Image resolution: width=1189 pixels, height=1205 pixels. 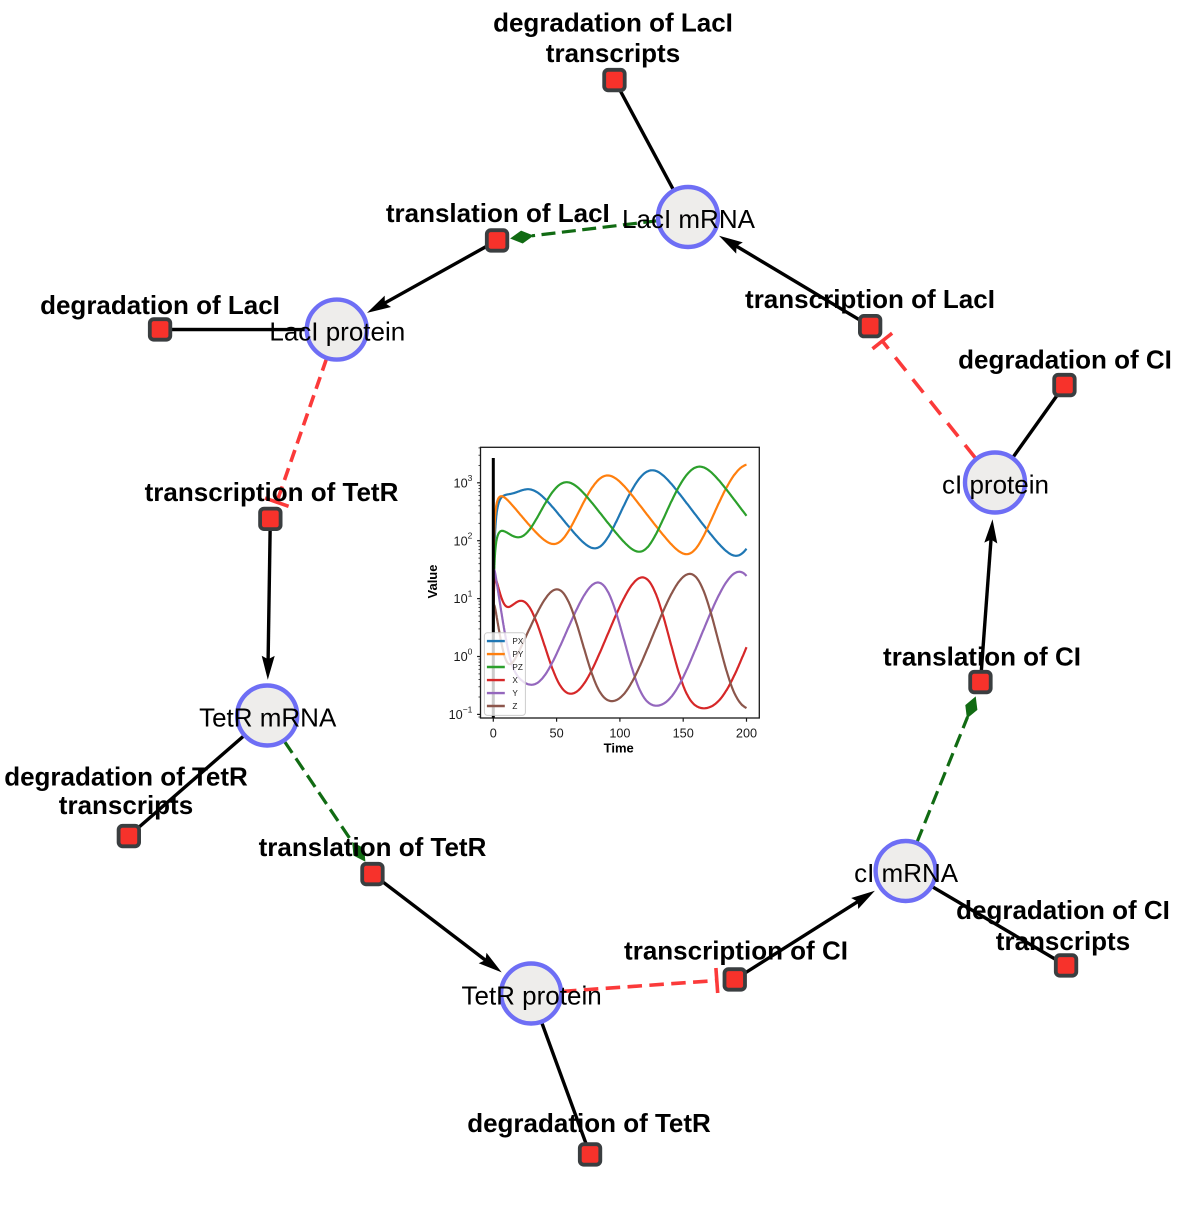 What do you see at coordinates (337, 332) in the screenshot?
I see `svg-text: LacI protein` at bounding box center [337, 332].